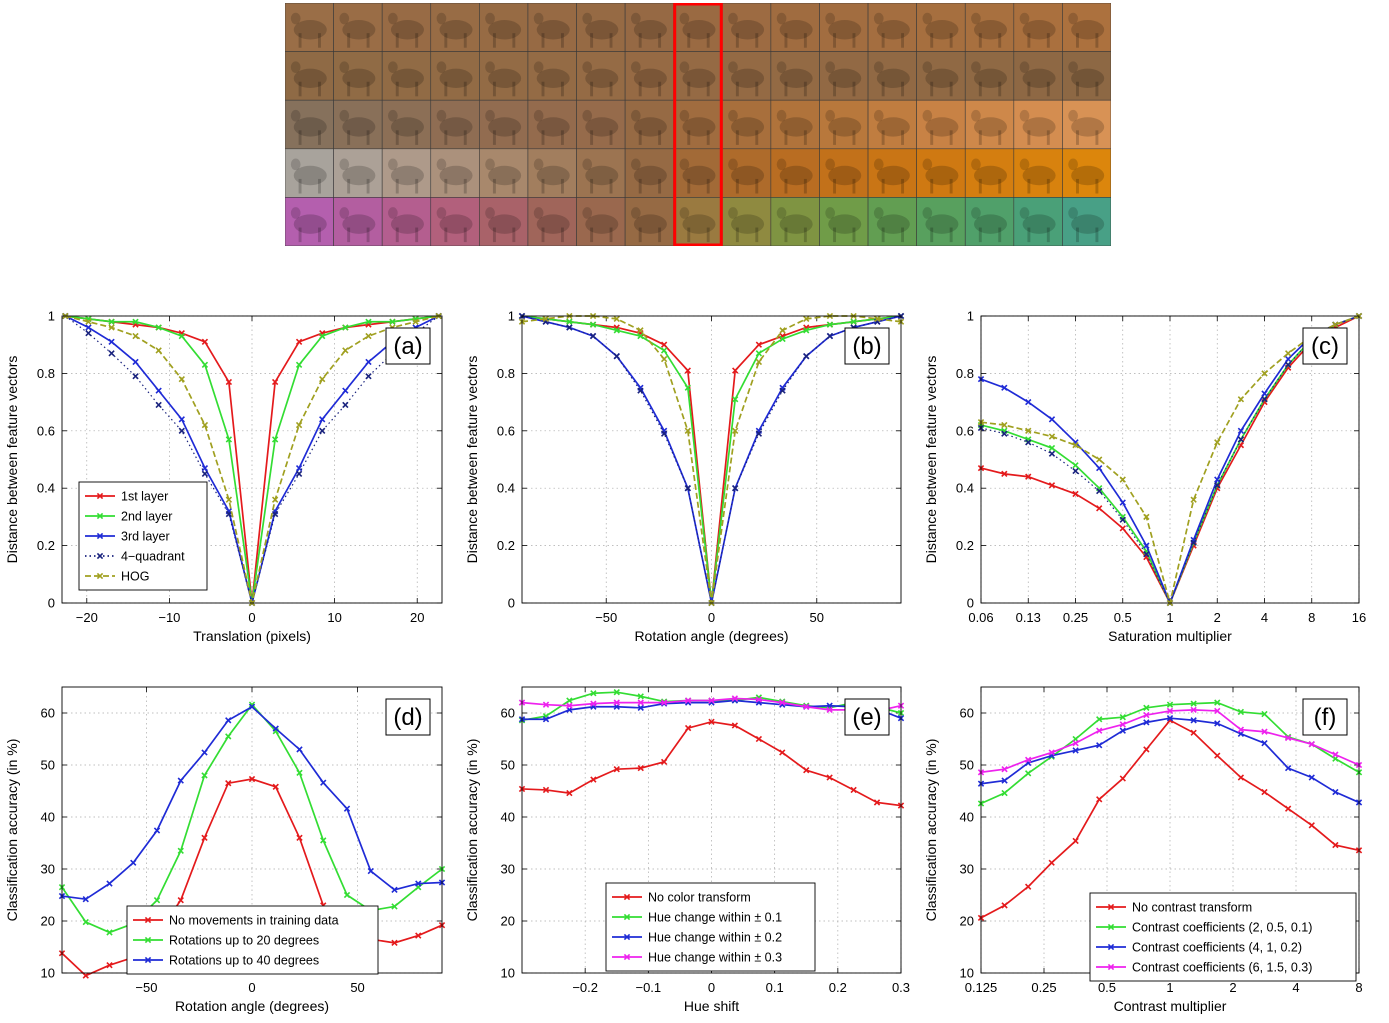 The height and width of the screenshot is (1023, 1389). Describe the element at coordinates (965, 430) in the screenshot. I see `y-tick-label: 0.6` at that location.